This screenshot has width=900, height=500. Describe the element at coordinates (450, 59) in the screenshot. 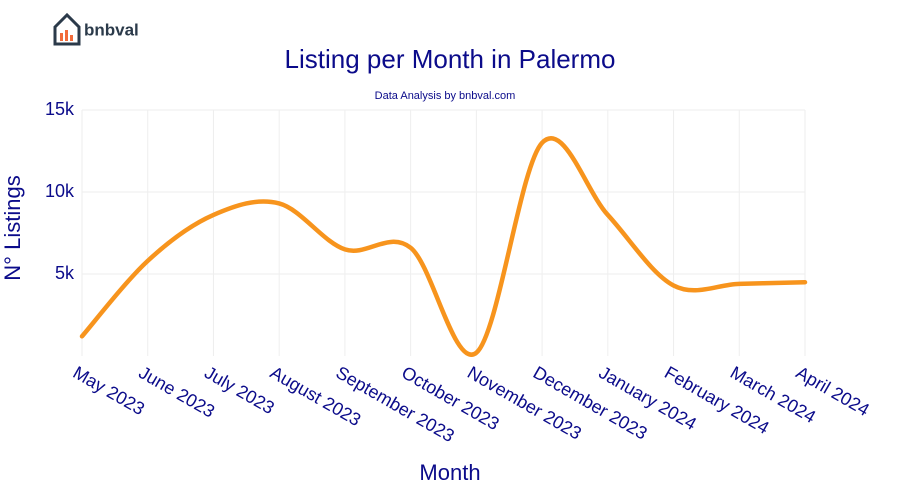

I see `chart-title: Listing per Month in Palermo` at that location.